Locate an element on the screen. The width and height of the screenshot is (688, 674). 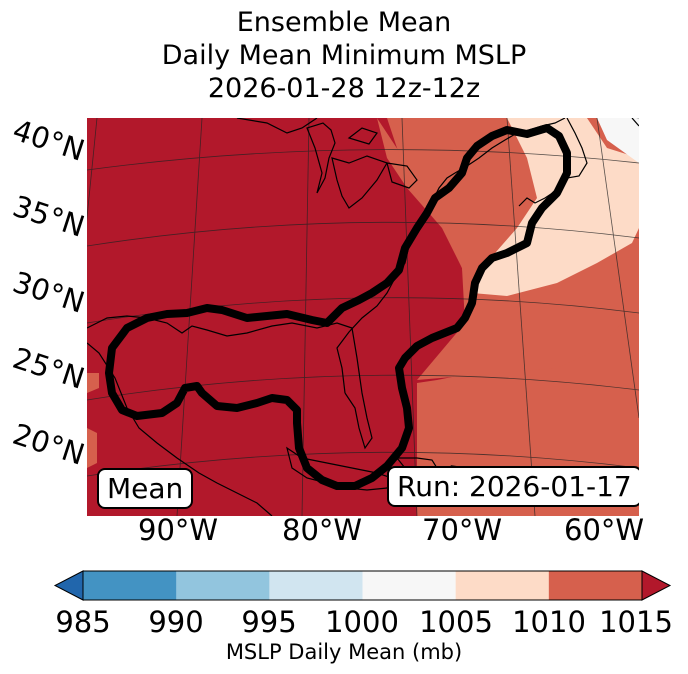
colorbar-tick-1010: 1010 is located at coordinates (549, 622).